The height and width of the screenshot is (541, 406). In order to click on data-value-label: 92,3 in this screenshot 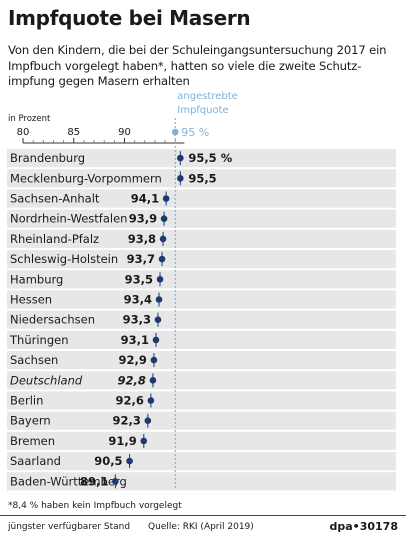, I will do `click(126, 421)`.